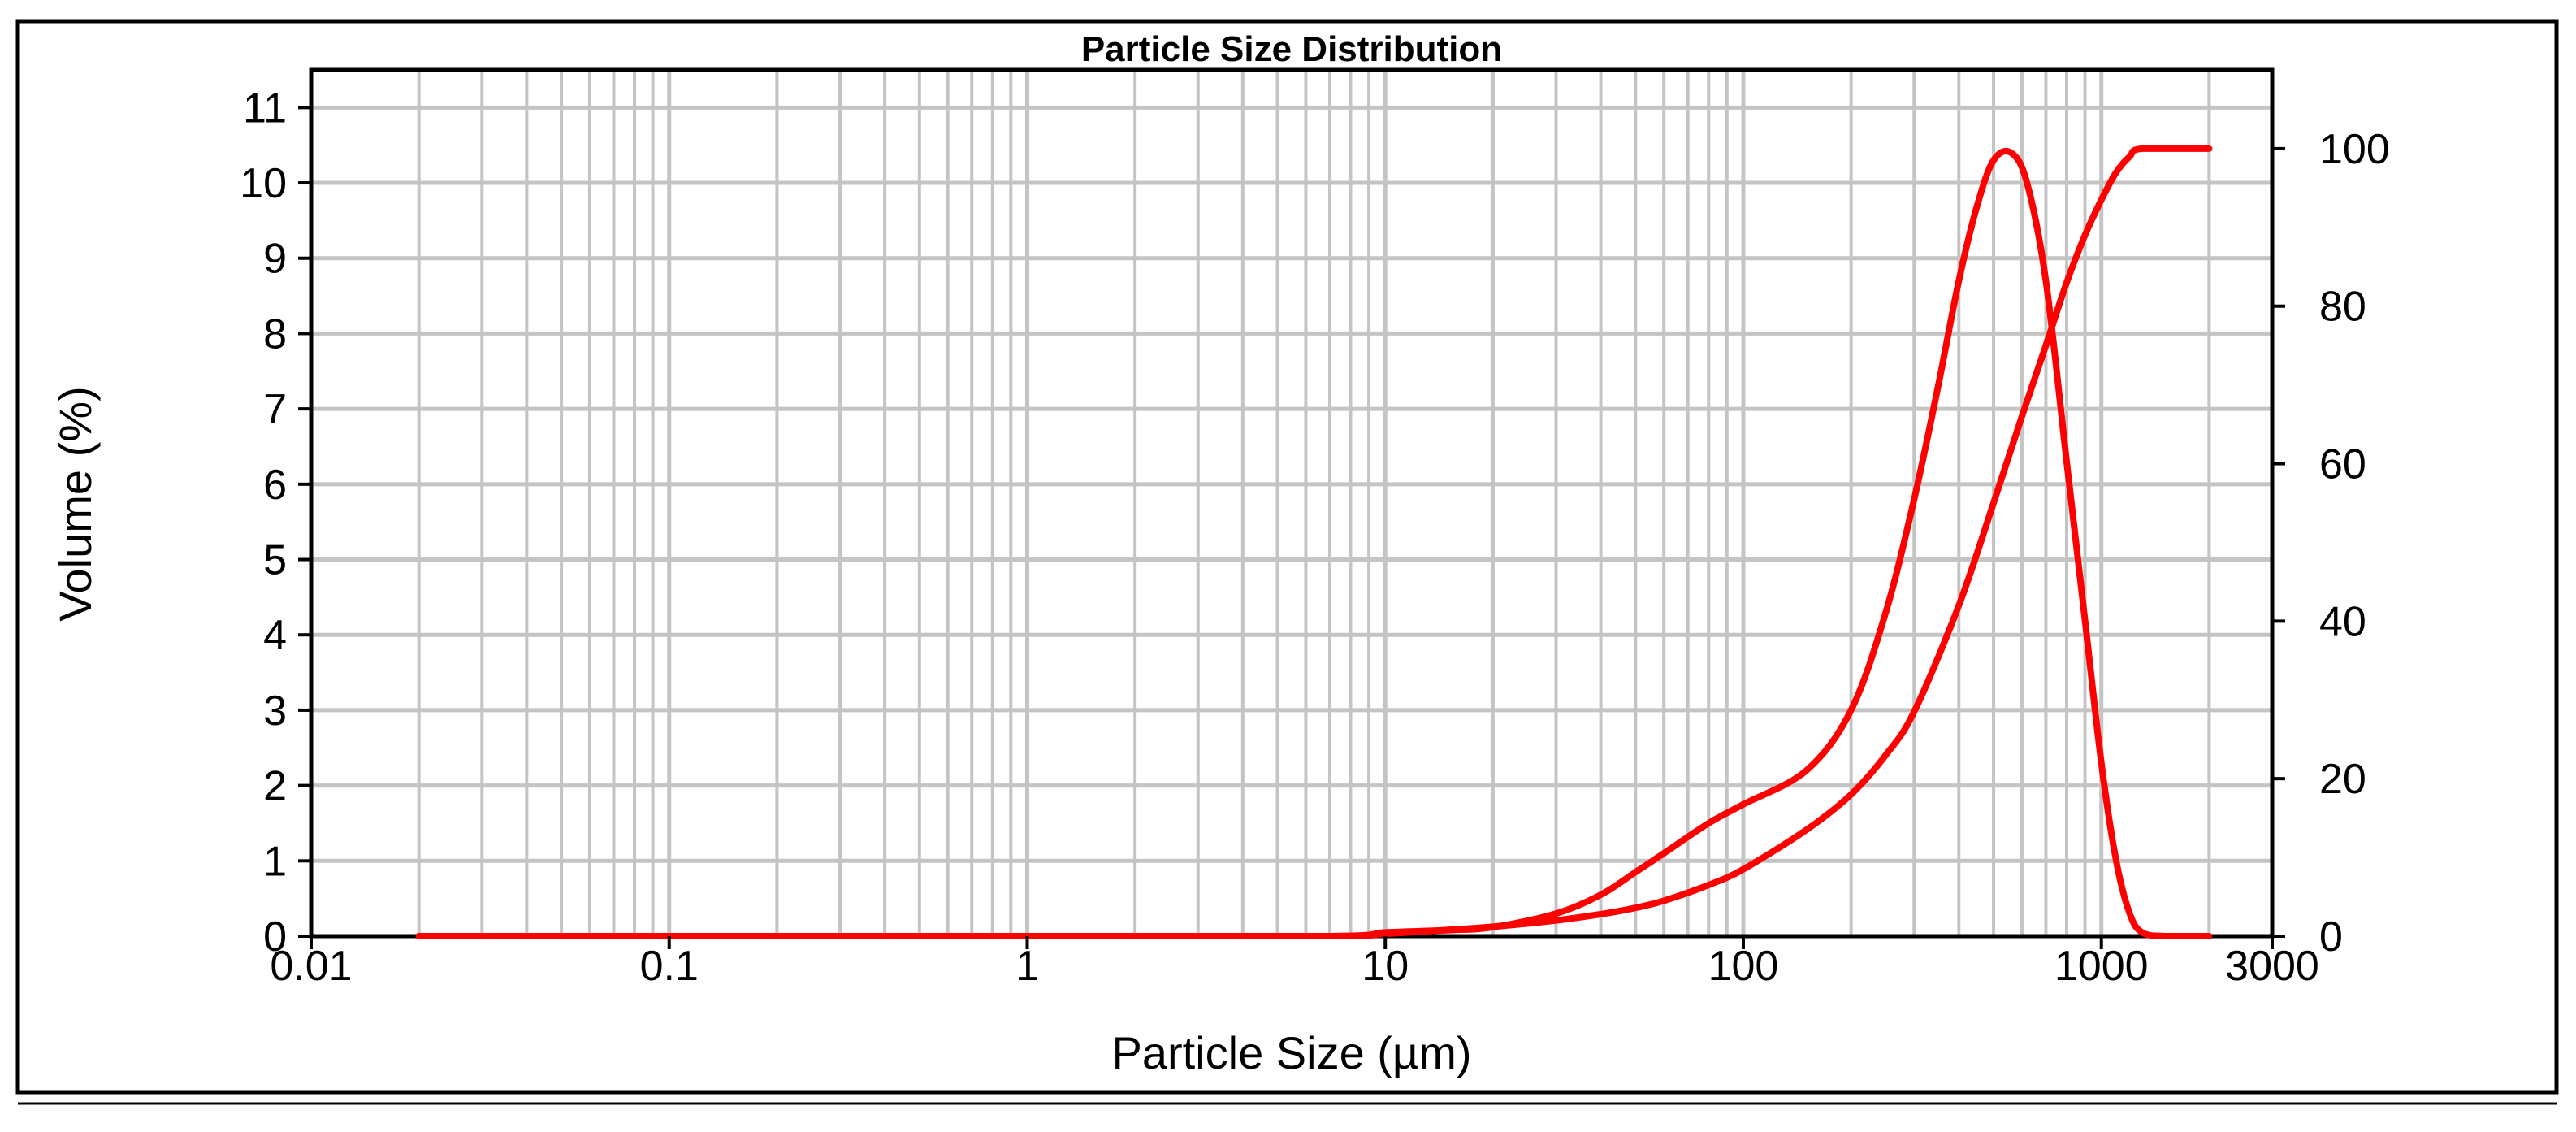  Describe the element at coordinates (275, 486) in the screenshot. I see `y-tick-label: 6` at that location.